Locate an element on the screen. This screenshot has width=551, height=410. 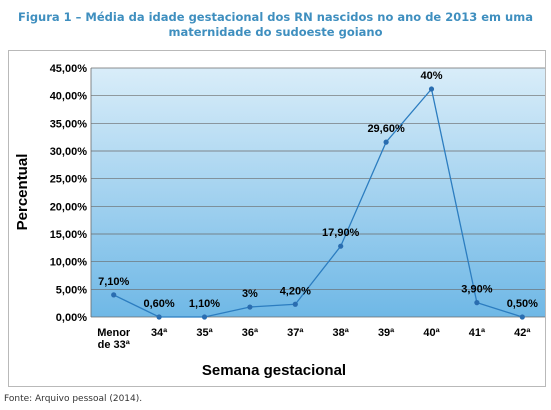
y-axis-label: Percentual is located at coordinates (22, 192).